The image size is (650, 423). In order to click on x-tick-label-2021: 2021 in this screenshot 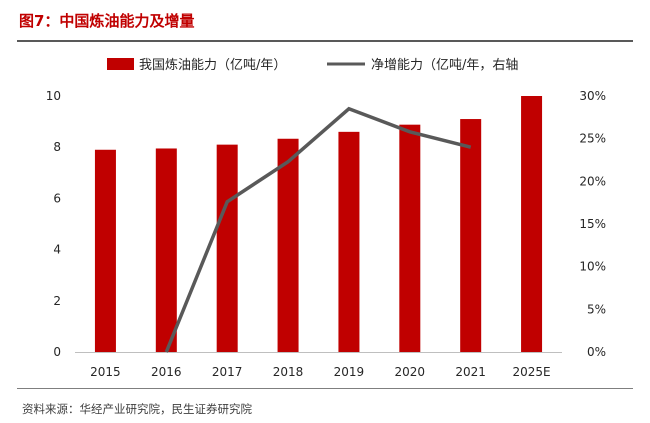, I will do `click(470, 372)`.